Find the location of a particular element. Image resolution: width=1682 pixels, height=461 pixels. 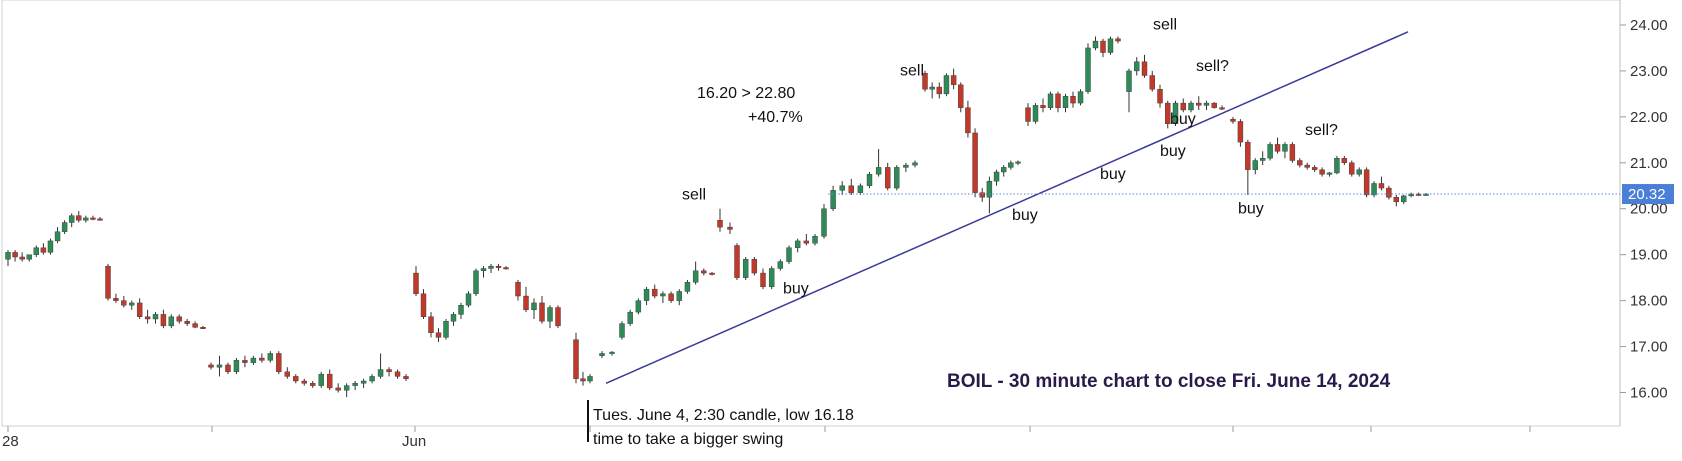

y-tick-label: 18.00 is located at coordinates (1649, 301).